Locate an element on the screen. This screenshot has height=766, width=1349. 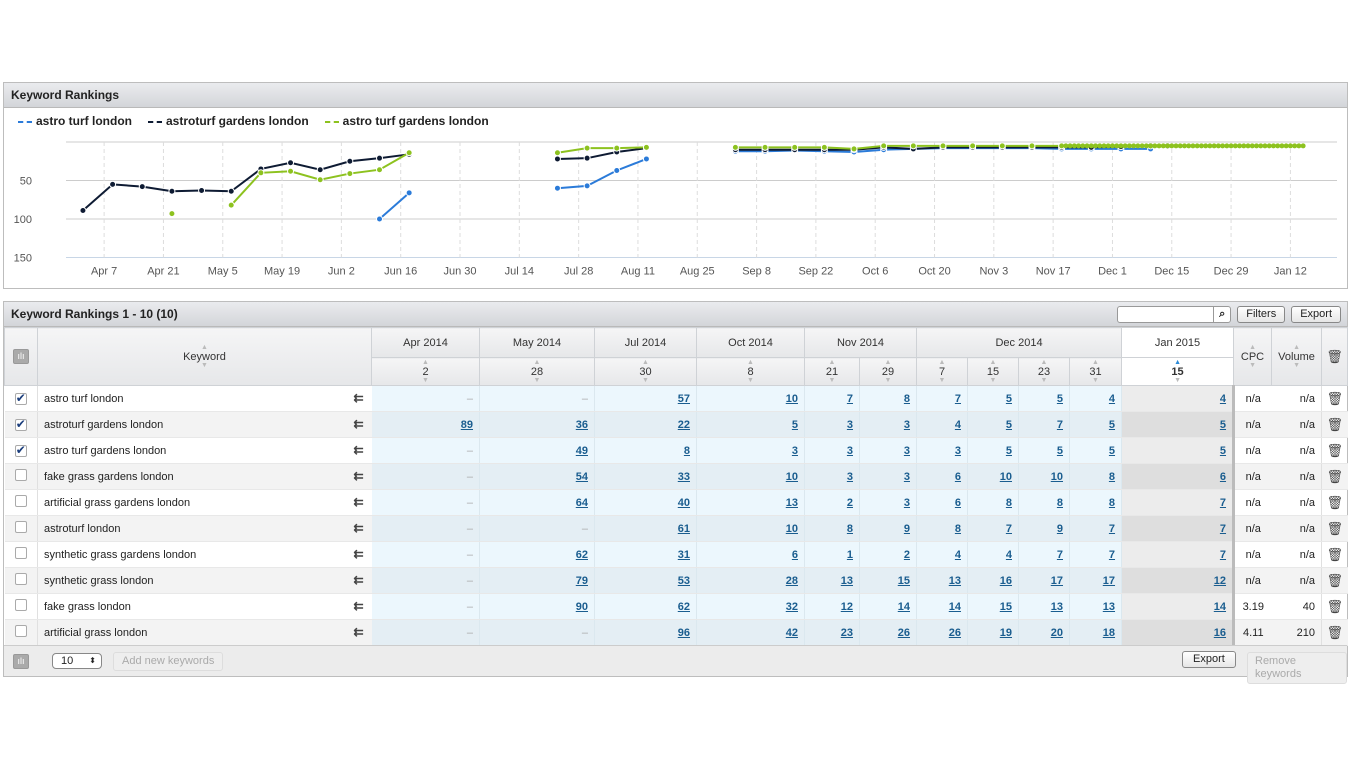
rank-link: 36 is located at coordinates (581, 424).